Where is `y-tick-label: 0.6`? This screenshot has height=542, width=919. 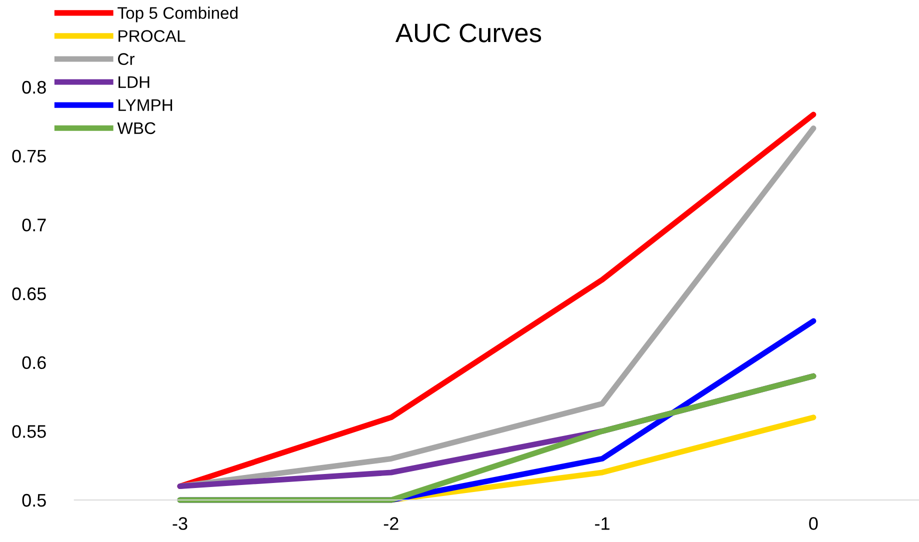
y-tick-label: 0.6 is located at coordinates (34, 363).